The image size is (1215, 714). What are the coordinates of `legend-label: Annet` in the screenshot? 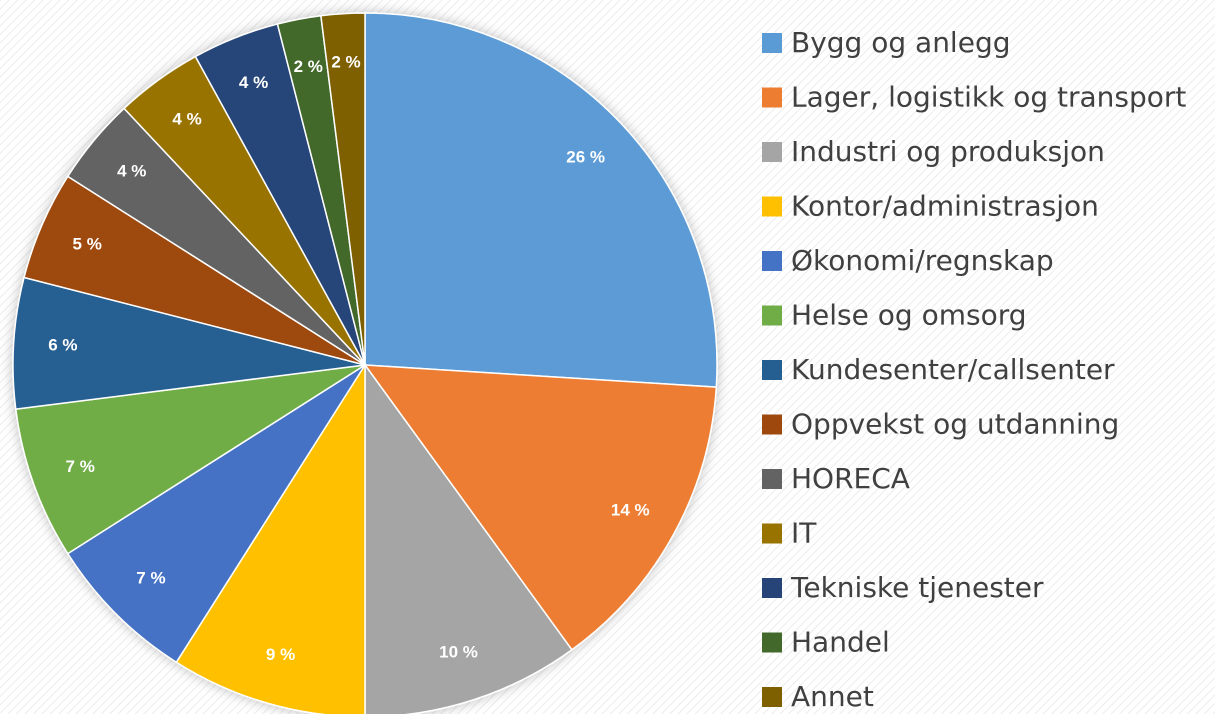 It's located at (832, 696).